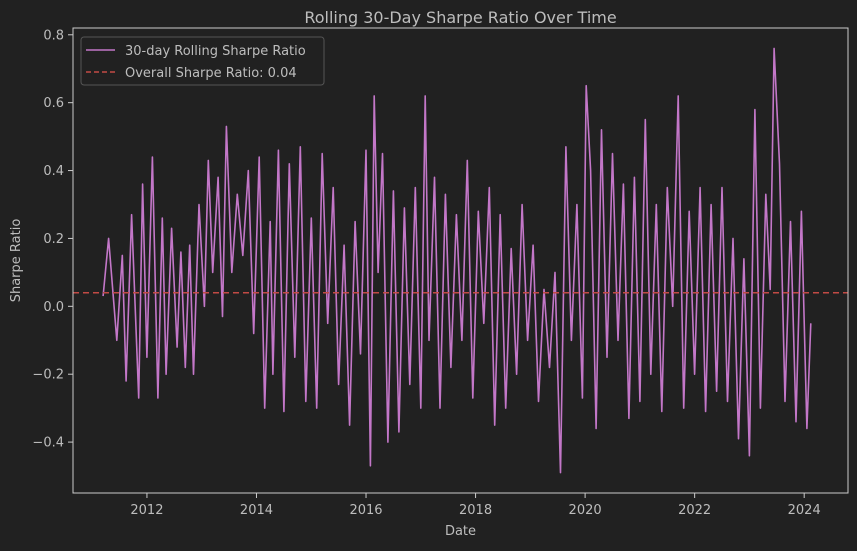 Image resolution: width=857 pixels, height=551 pixels. I want to click on x-axis-ticks: 2012 2014 2016 2018 2020 2022 2024, so click(475, 505).